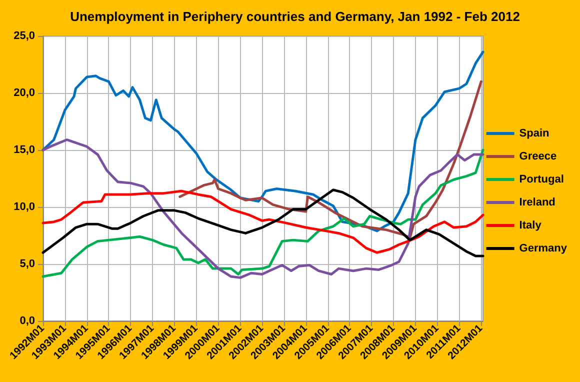 Image resolution: width=580 pixels, height=382 pixels. I want to click on chart-title: Unemployment in Periphery countries and Germany, Jan 1992 - Feb 2012, so click(295, 16).